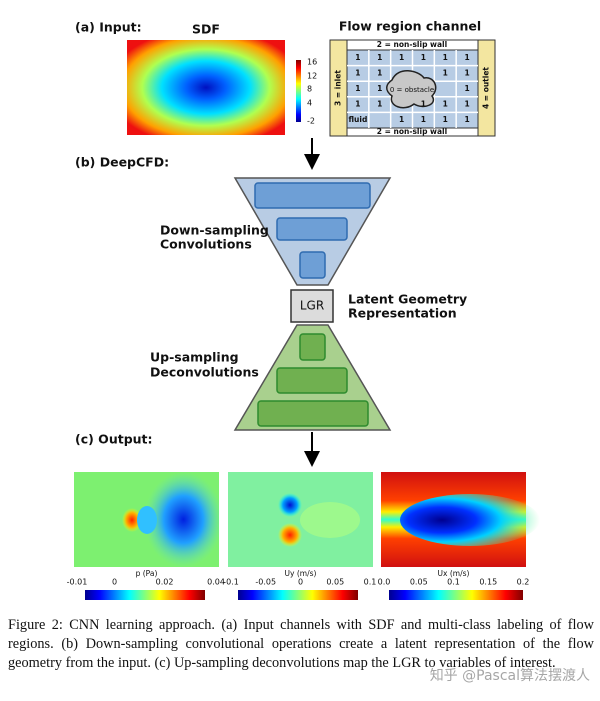 The width and height of the screenshot is (600, 701). What do you see at coordinates (412, 131) in the screenshot?
I see `bottom-wall-label: 2 = non-slip wall` at bounding box center [412, 131].